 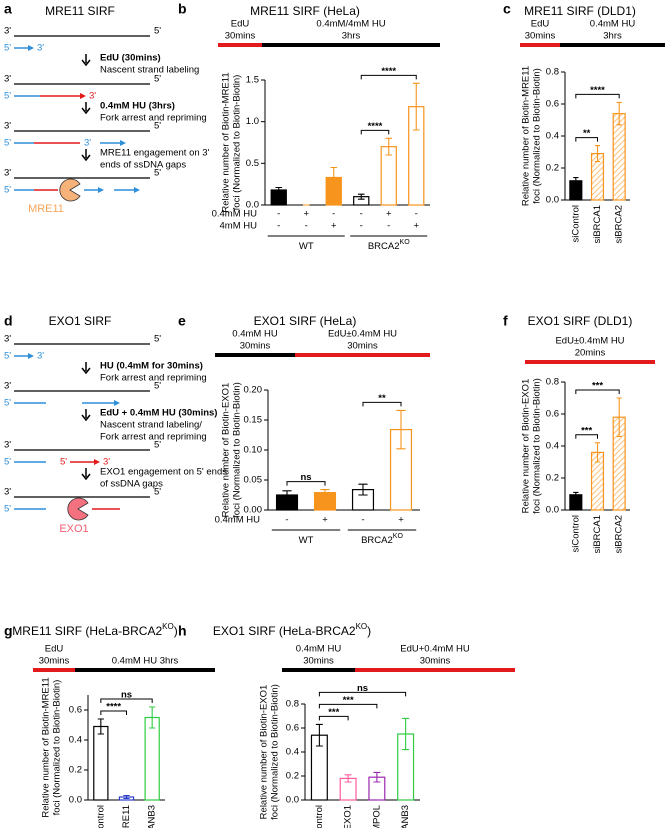 What do you see at coordinates (158, 413) in the screenshot?
I see `step-text: EdU + 0.4mM HU (30mins)` at bounding box center [158, 413].